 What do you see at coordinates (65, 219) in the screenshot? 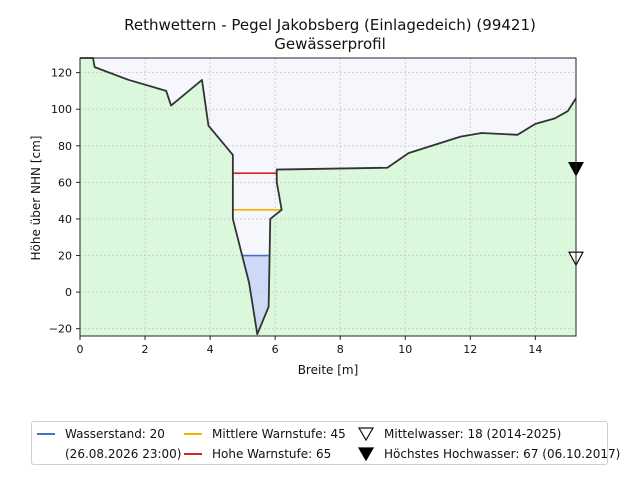
I see `y-tick-label: 40` at bounding box center [65, 219].